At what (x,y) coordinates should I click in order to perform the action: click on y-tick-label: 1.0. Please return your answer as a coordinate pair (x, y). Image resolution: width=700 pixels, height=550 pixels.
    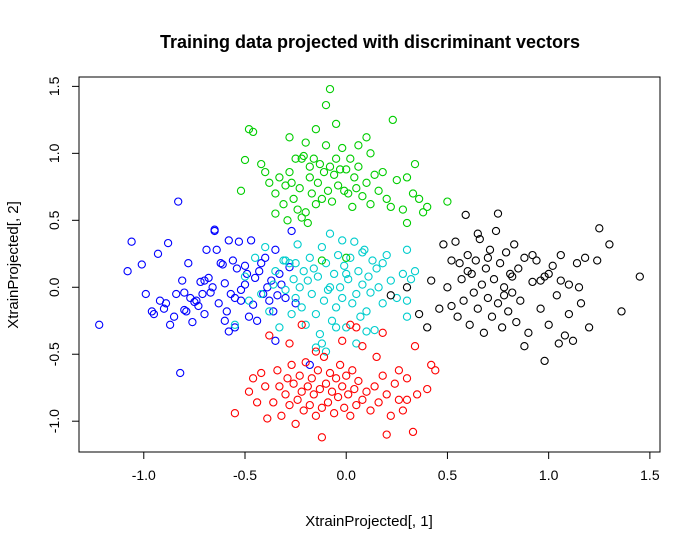
    Looking at the image, I should click on (54, 153).